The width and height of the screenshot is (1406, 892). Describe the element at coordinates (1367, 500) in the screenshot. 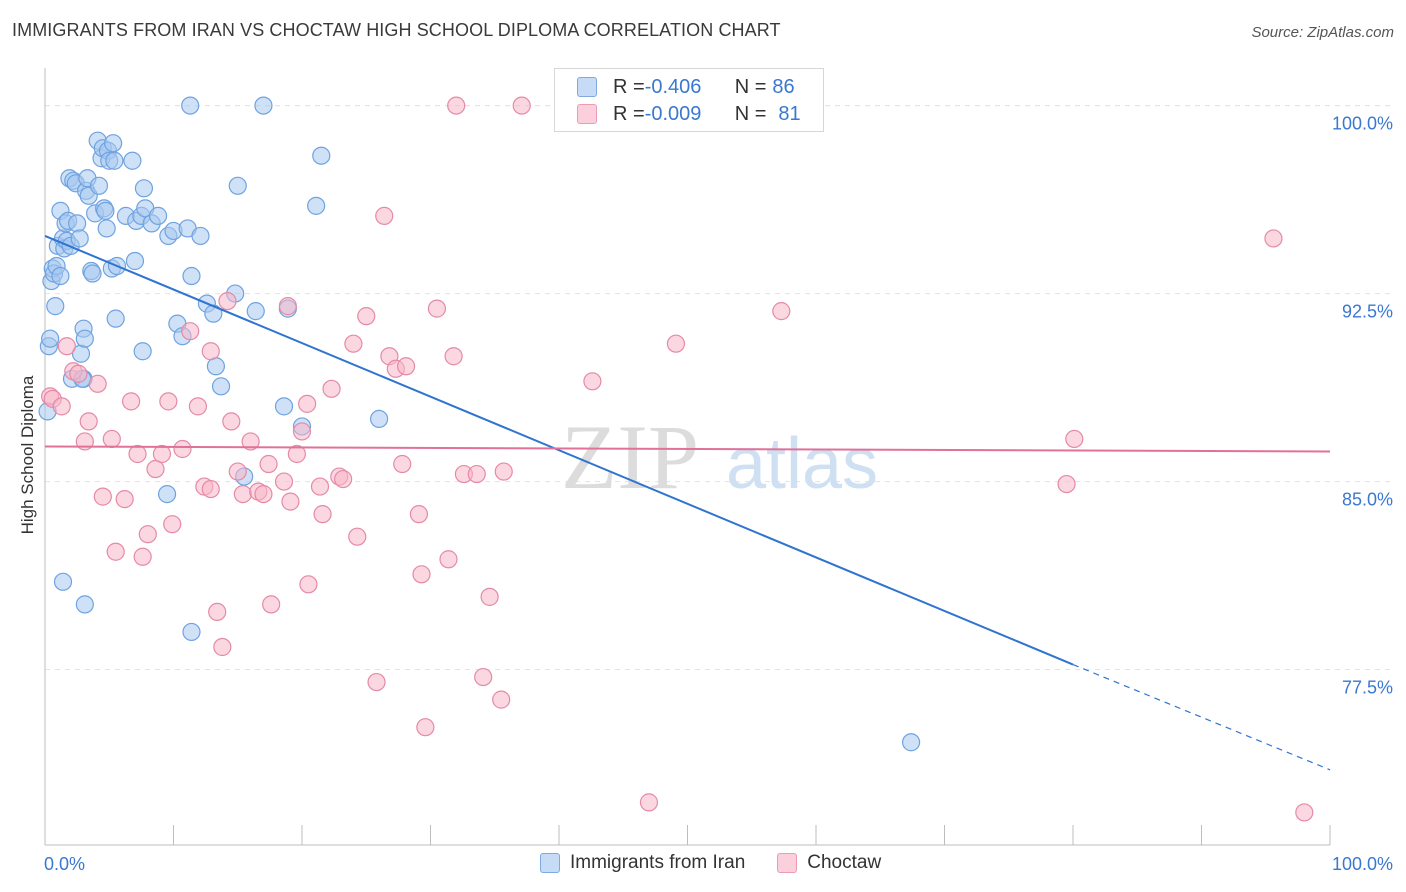

I see `y-tick-label: 85.0%` at that location.